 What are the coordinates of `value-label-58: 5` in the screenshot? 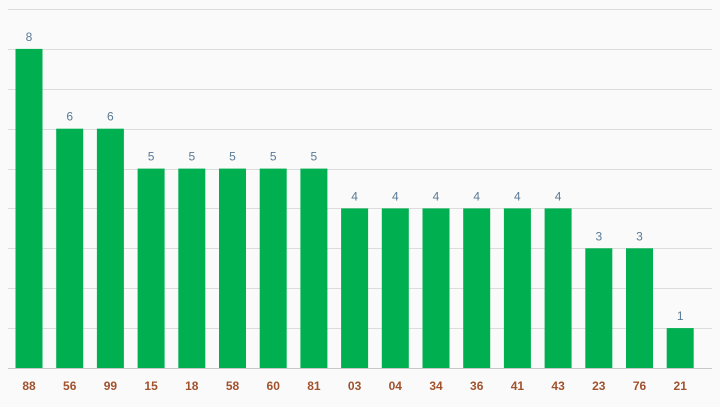 It's located at (232, 157).